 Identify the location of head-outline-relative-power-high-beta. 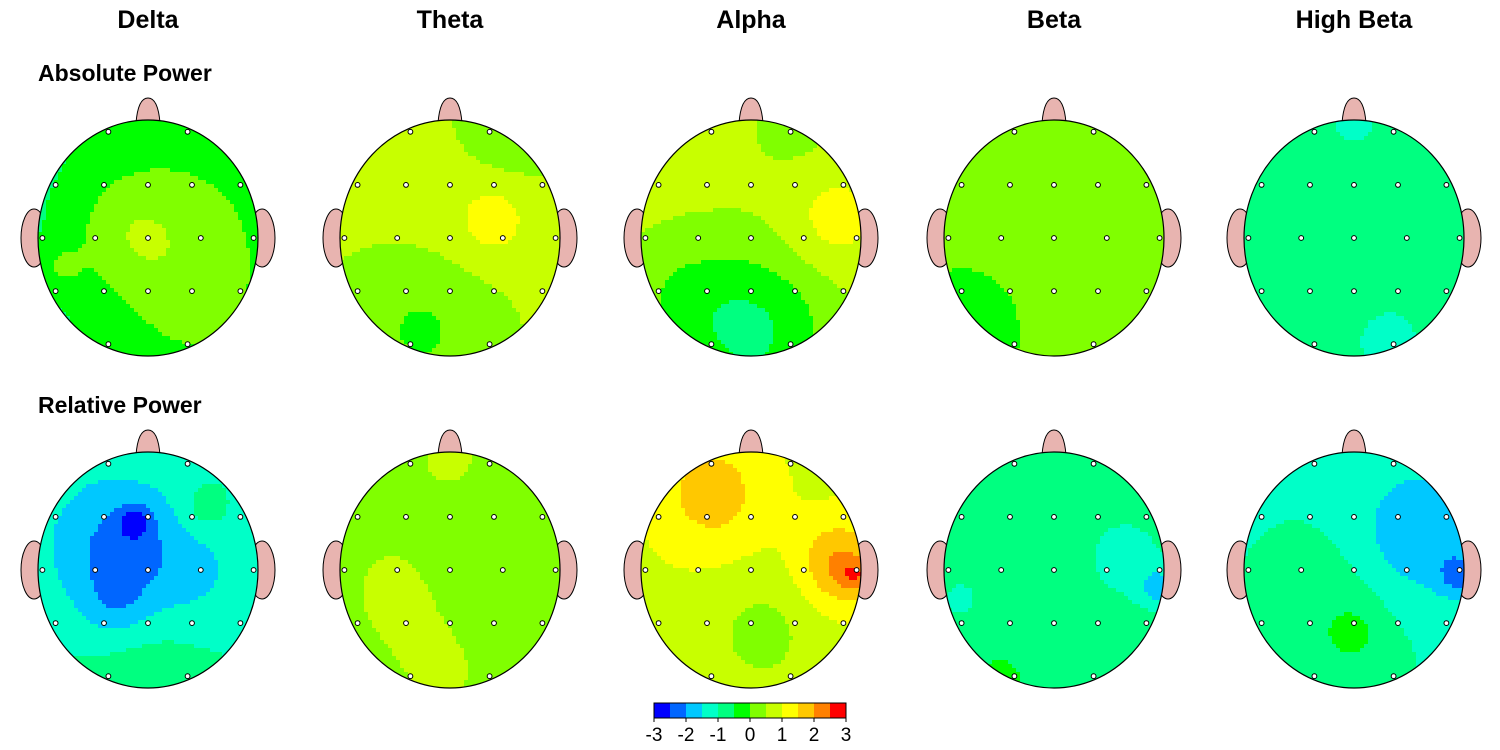
(1354, 570).